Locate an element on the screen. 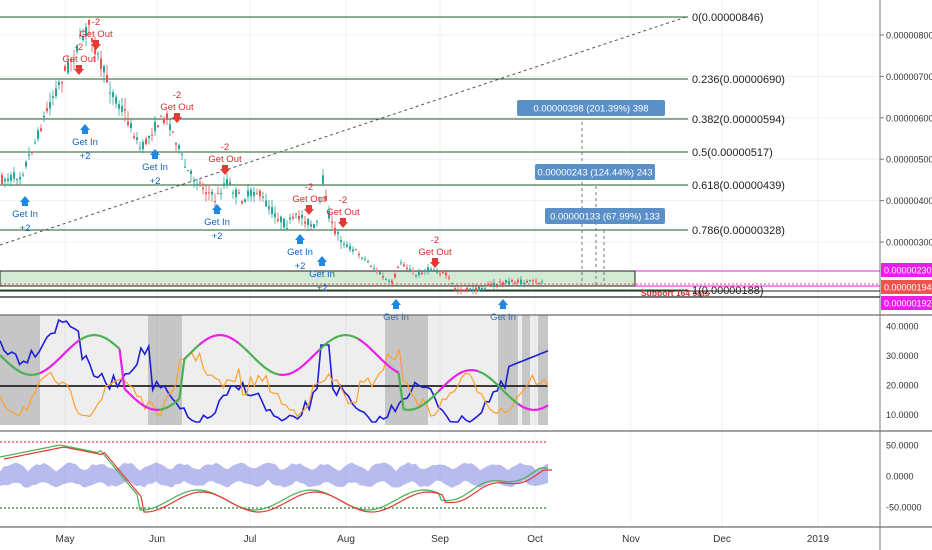 The image size is (932, 550). price-tick-label: 0.00000300 is located at coordinates (909, 243).